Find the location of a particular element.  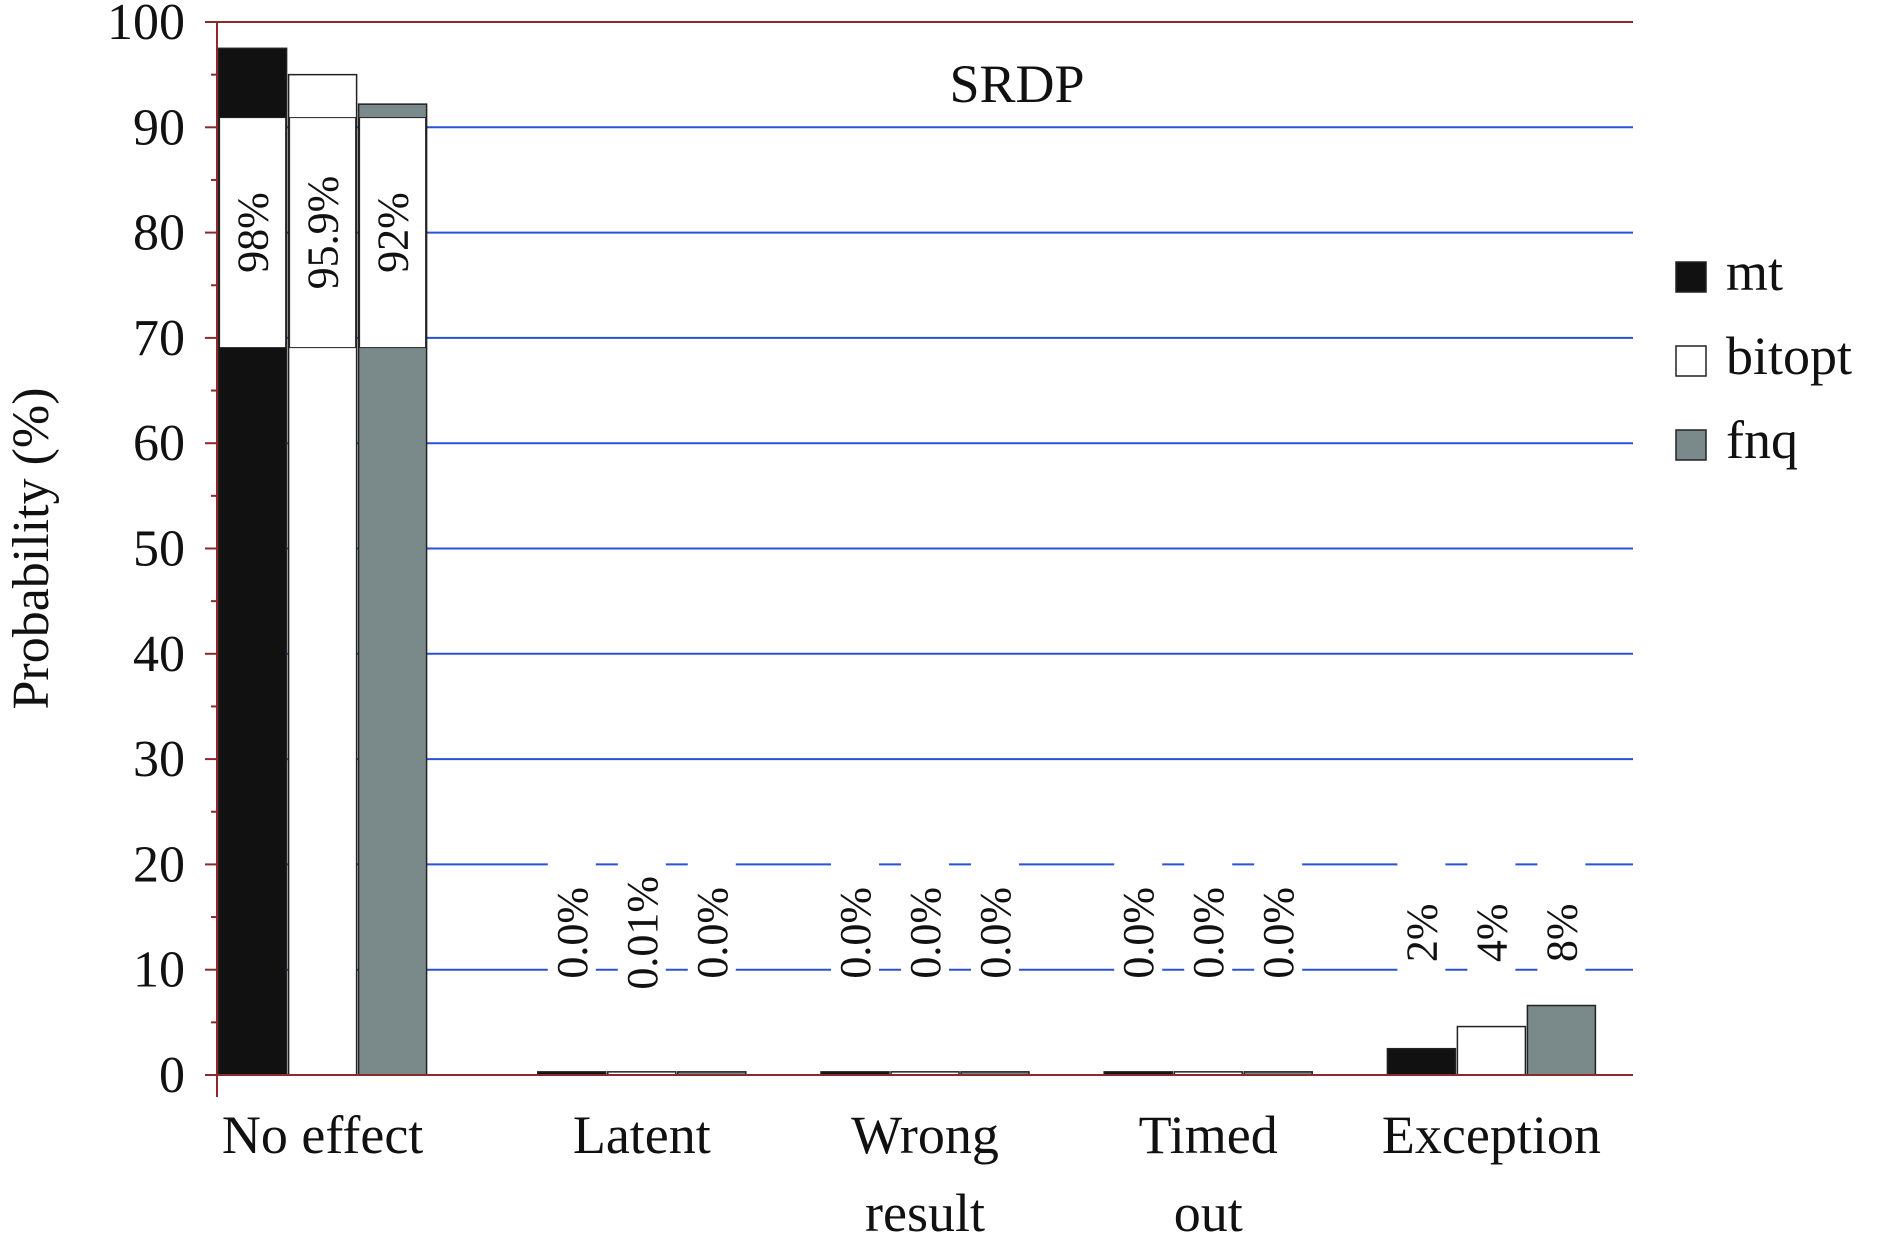

y-tick-label-0: 0 is located at coordinates (172, 1075).